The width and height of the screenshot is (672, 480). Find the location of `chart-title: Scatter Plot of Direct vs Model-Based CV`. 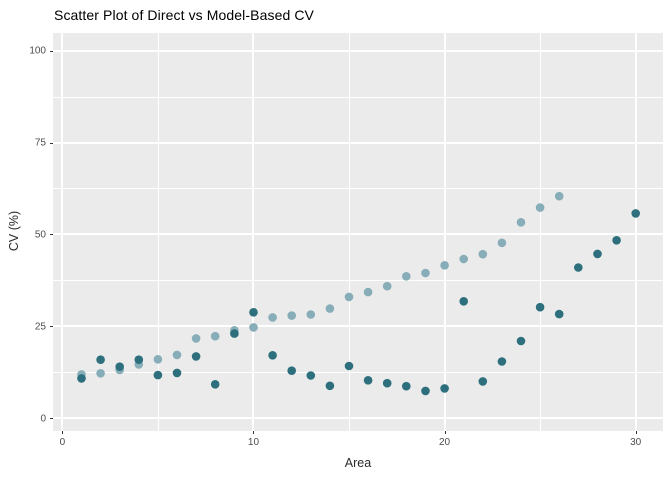

chart-title: Scatter Plot of Direct vs Model-Based CV is located at coordinates (184, 15).